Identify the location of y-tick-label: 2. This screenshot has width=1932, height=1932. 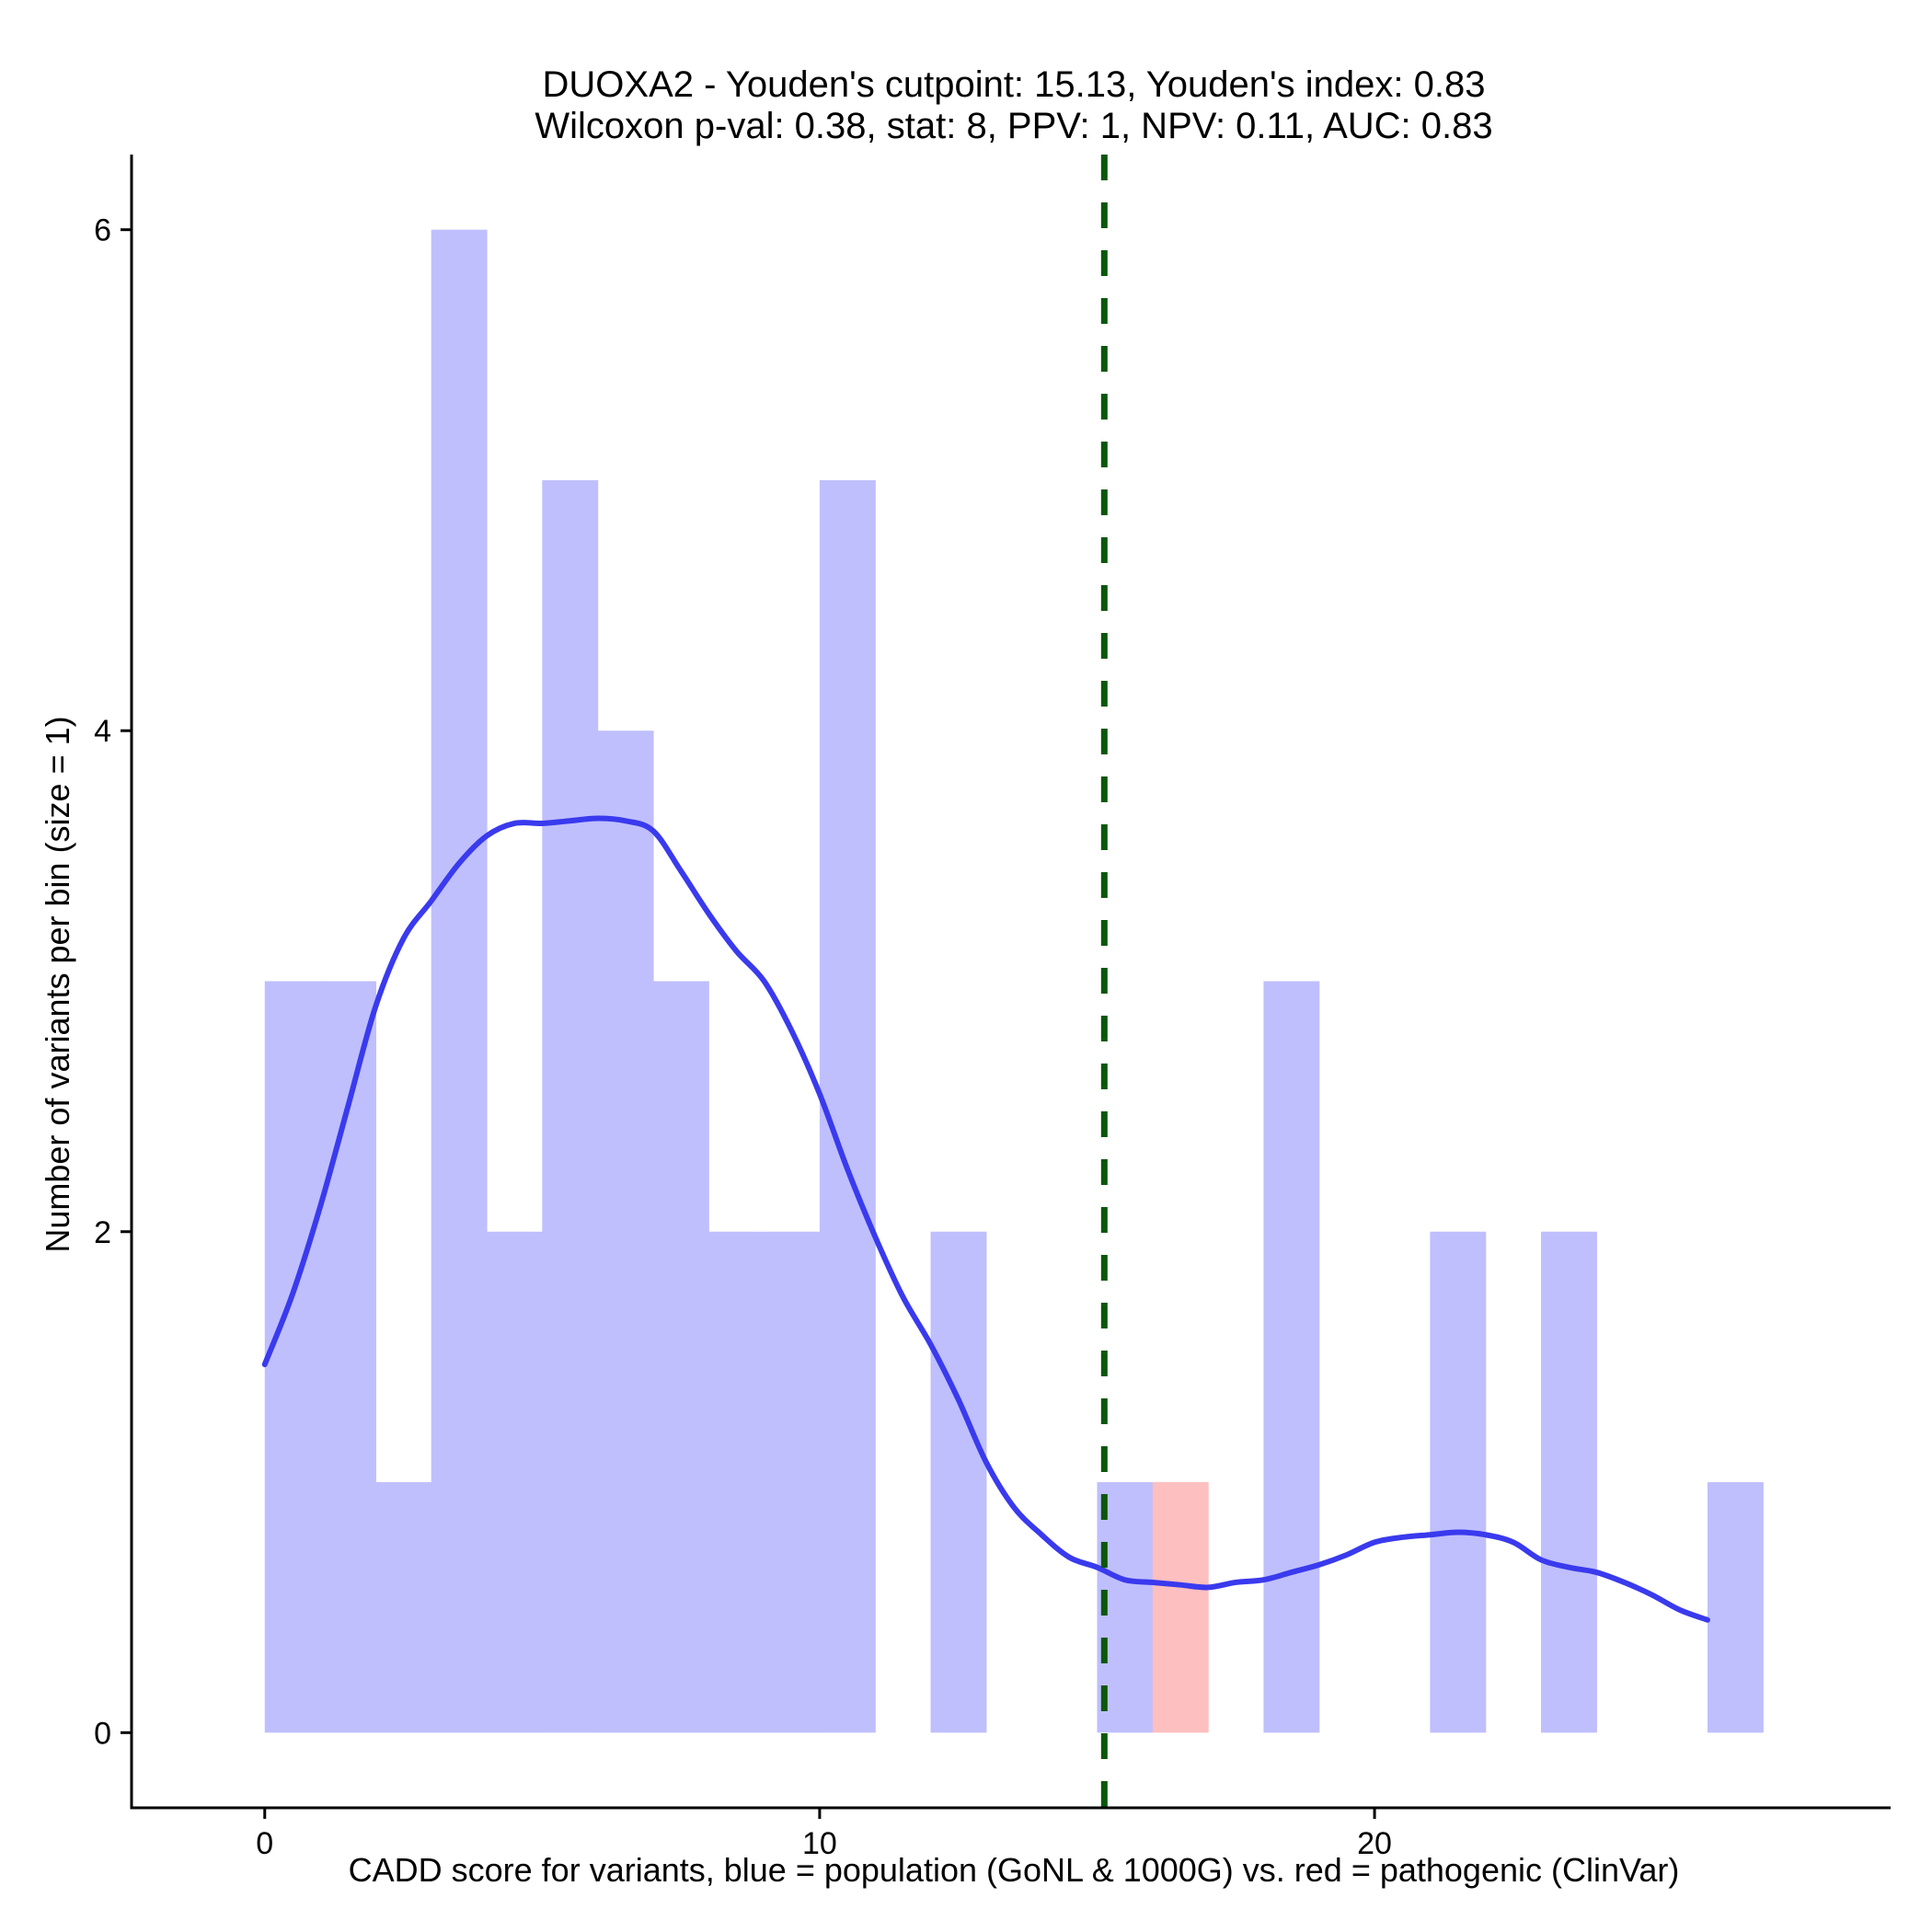
(102, 1232).